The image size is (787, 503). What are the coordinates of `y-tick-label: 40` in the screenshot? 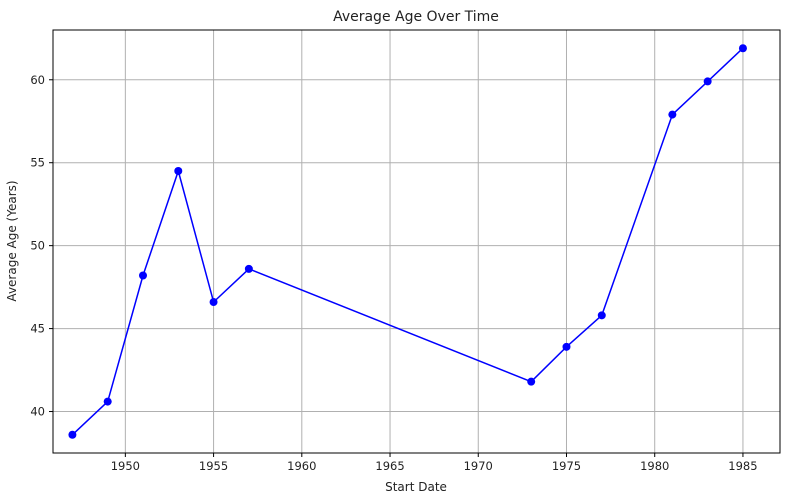 It's located at (37, 412).